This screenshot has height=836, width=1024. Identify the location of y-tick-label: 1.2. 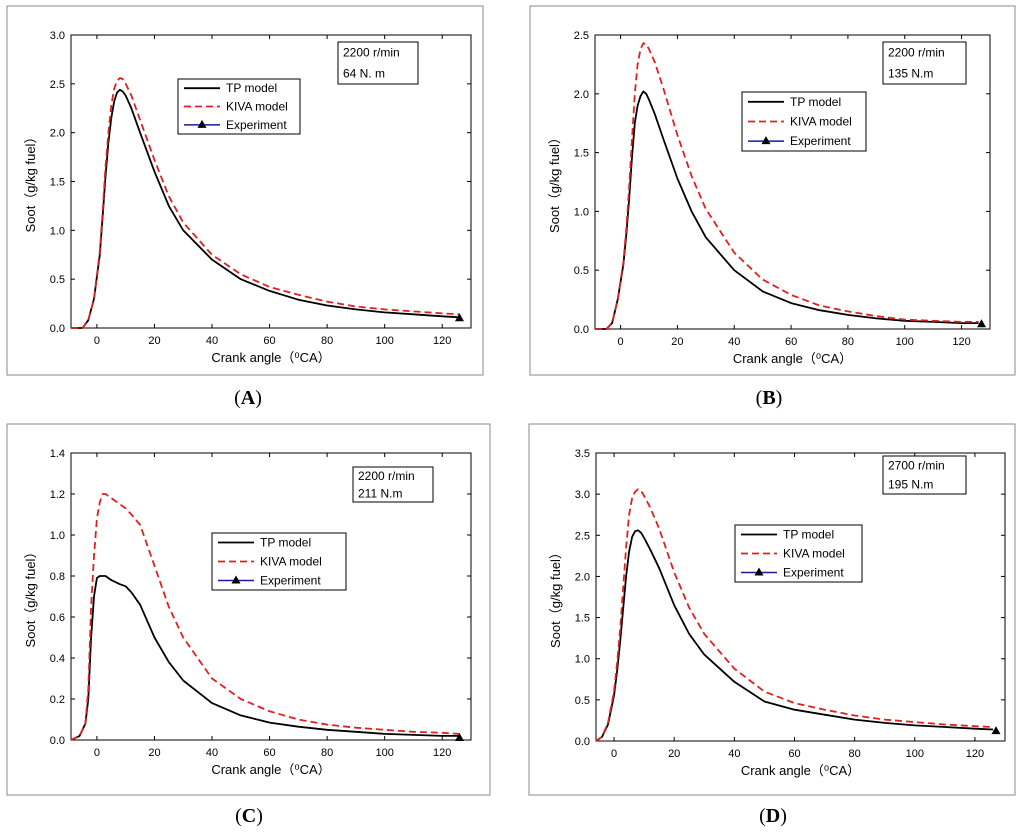
(57, 495).